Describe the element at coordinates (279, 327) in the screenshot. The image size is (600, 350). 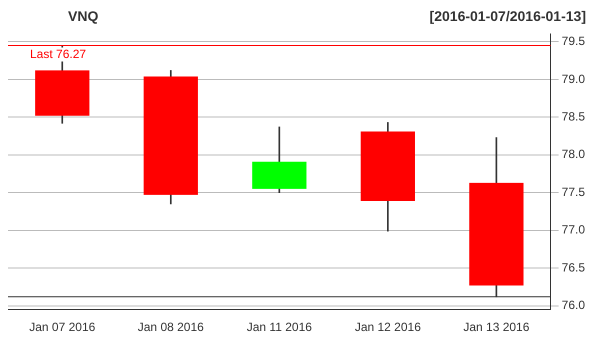
I see `x-tick-label: Jan 11 2016` at that location.